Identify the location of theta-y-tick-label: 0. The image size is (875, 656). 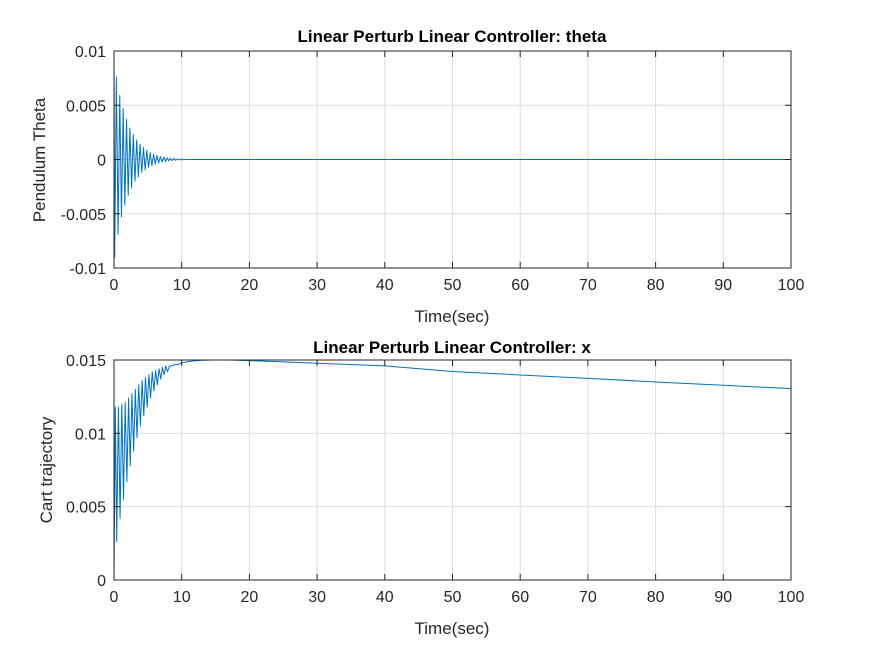
(101, 161).